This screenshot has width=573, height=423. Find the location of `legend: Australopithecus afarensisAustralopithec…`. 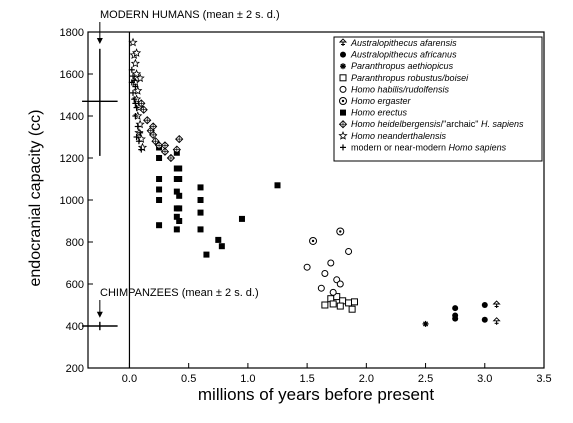

legend: Australopithecus afarensisAustralopithec… is located at coordinates (438, 99).